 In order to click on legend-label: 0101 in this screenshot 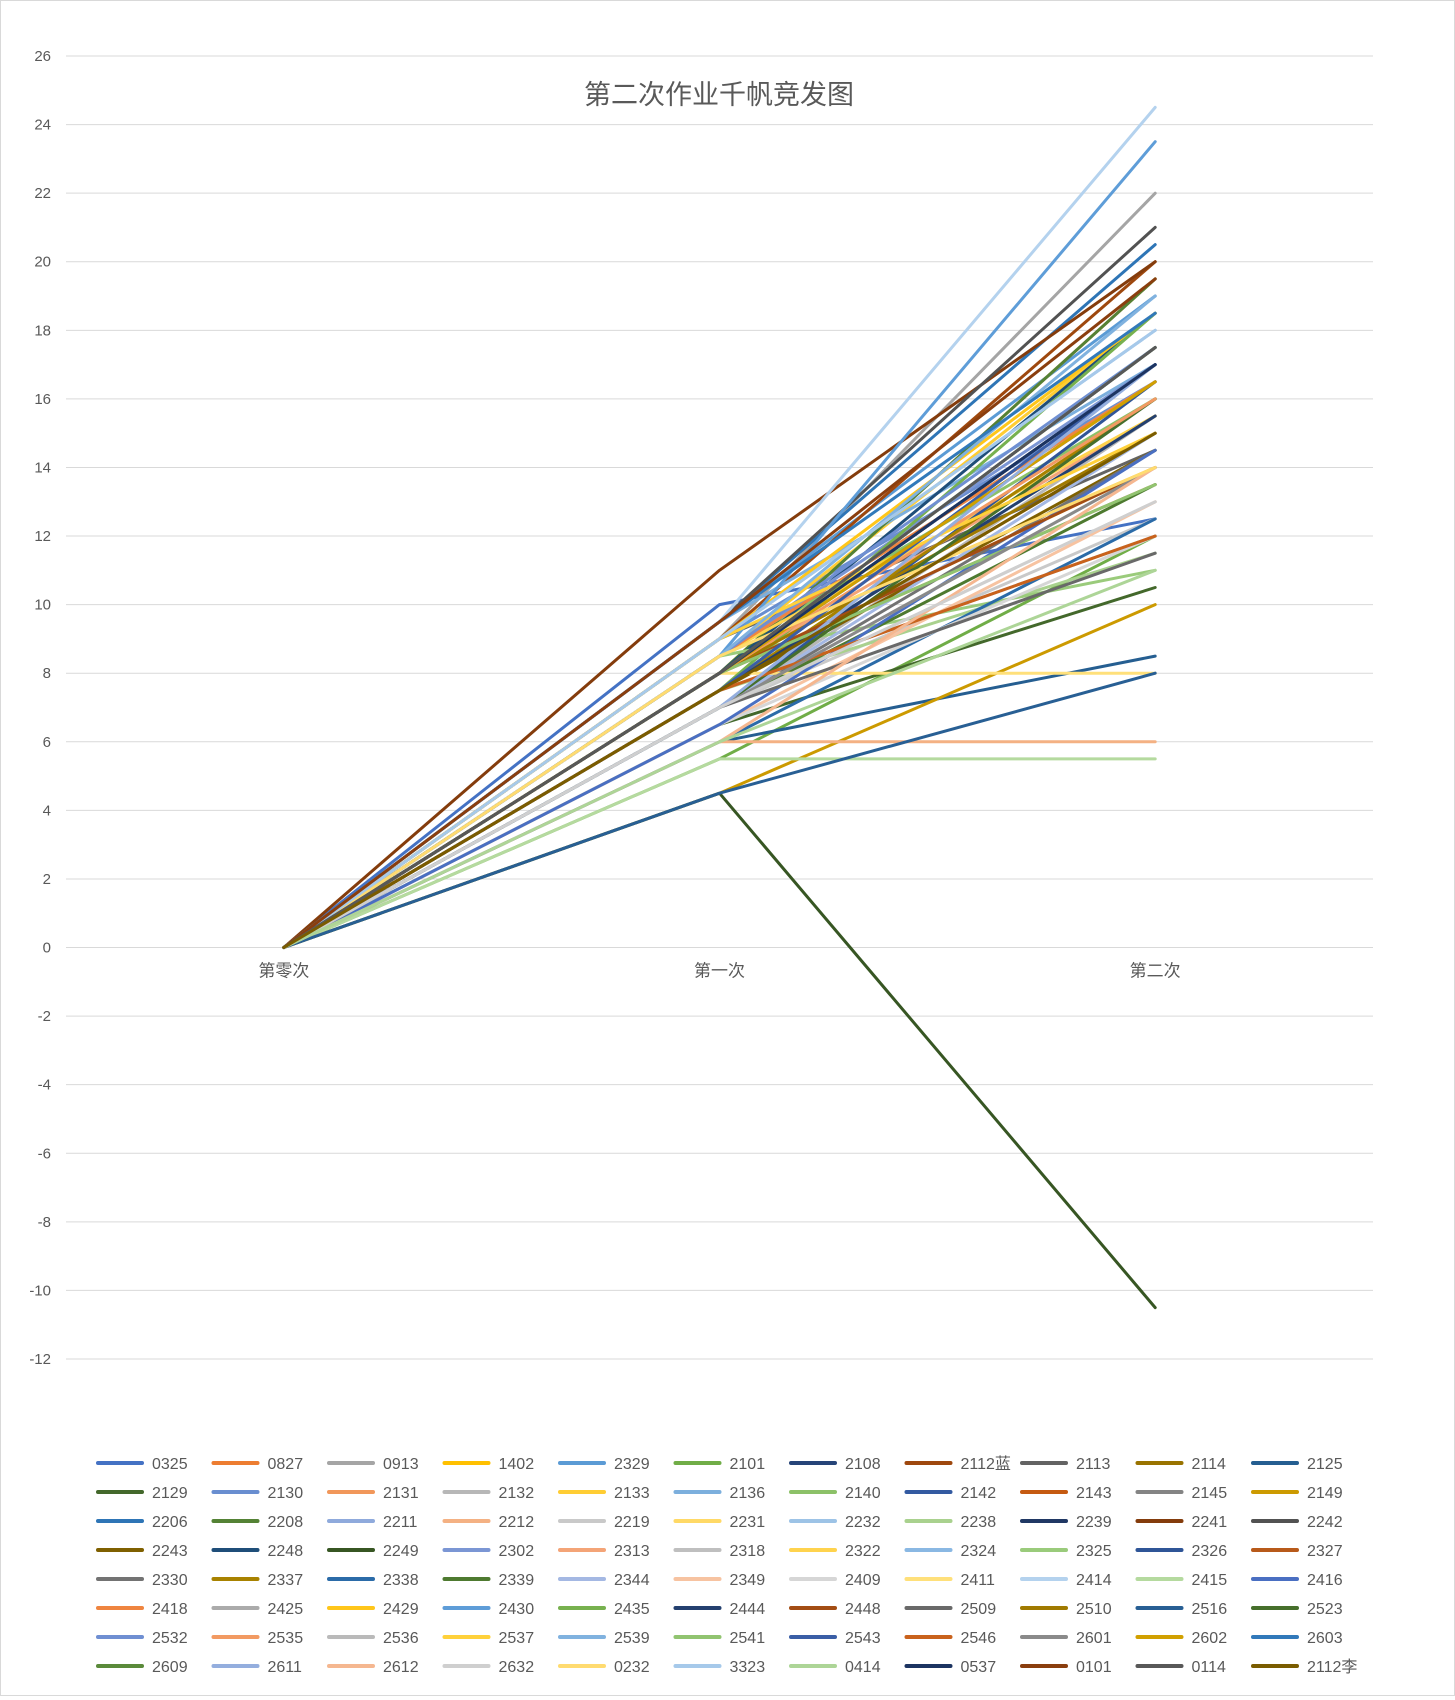, I will do `click(1094, 1667)`.